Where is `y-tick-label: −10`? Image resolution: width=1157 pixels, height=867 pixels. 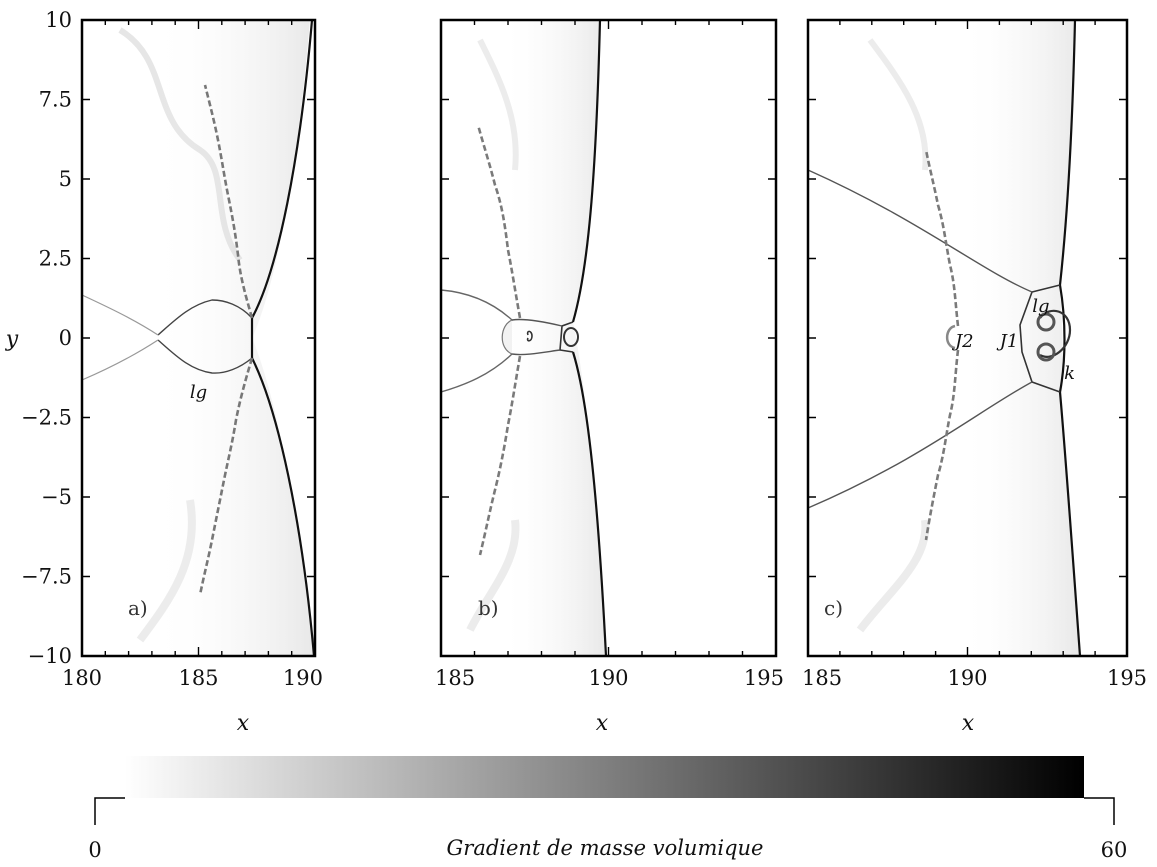
y-tick-label: −10 is located at coordinates (50, 656).